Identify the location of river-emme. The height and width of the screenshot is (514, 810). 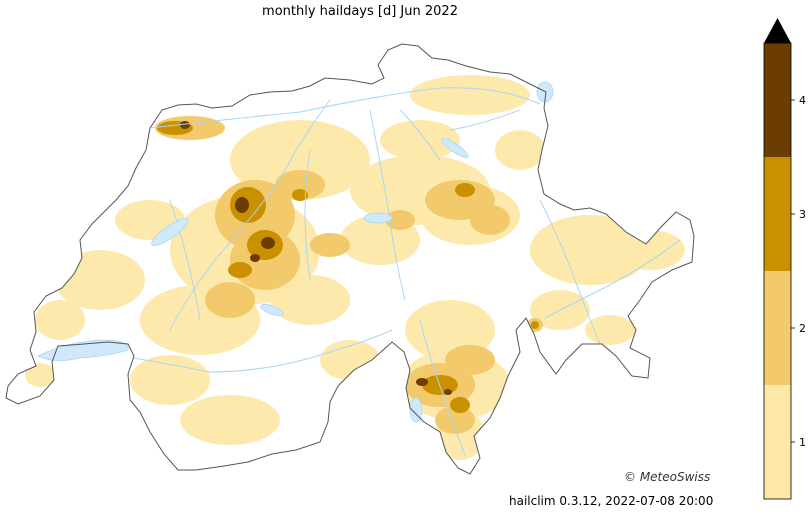
(307, 215).